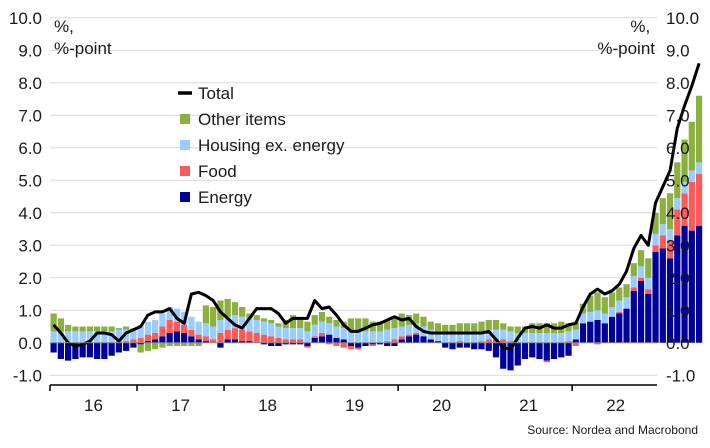  I want to click on unit-label-left: %, %-point, so click(83, 37).